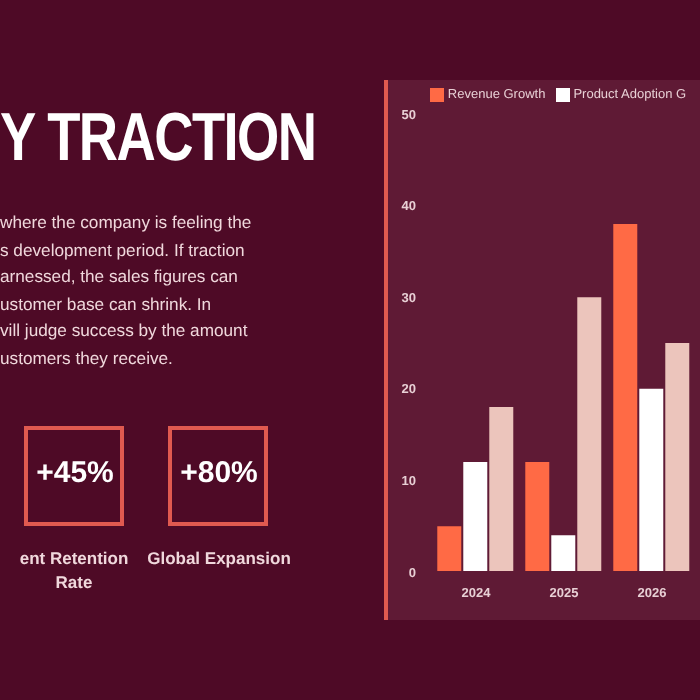 Image resolution: width=700 pixels, height=700 pixels. I want to click on text: ustomer base can shrink. In, so click(107, 304).